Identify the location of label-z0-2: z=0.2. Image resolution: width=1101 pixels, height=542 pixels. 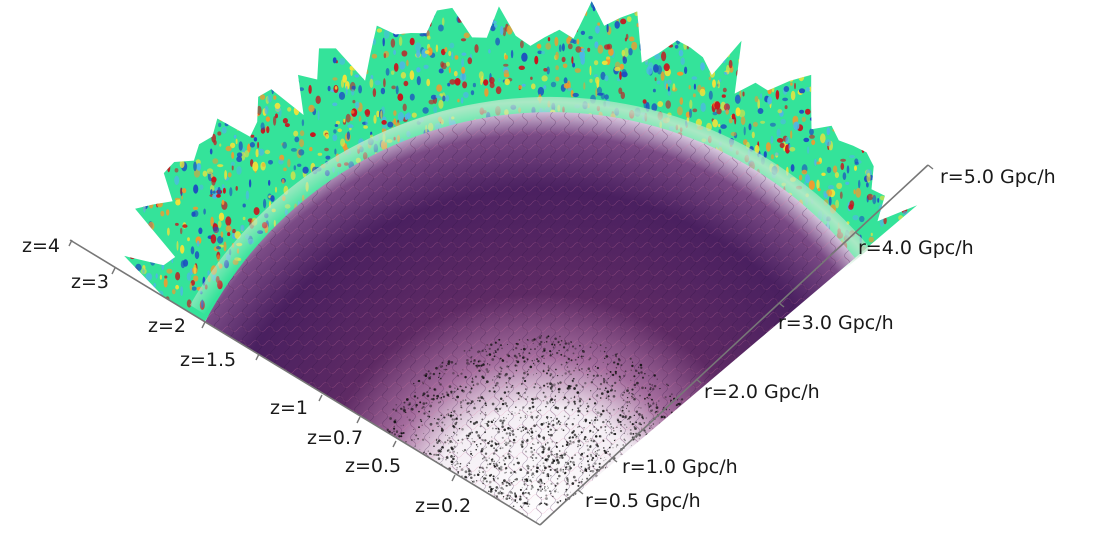
(443, 506).